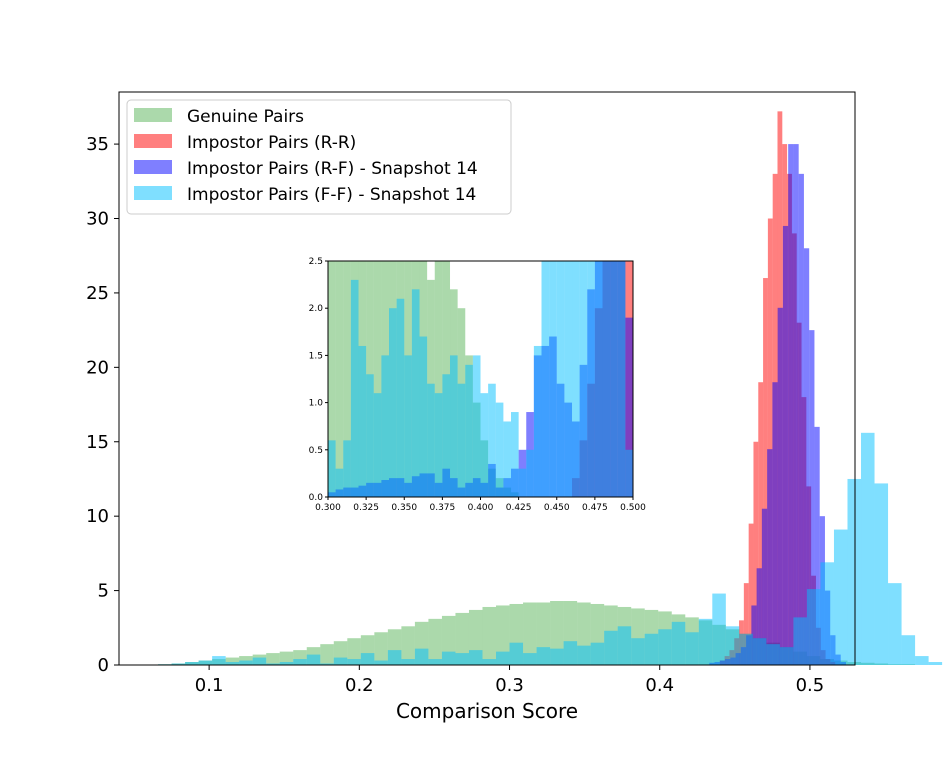 Image resolution: width=952 pixels, height=765 pixels. What do you see at coordinates (97, 293) in the screenshot?
I see `y-tick-label: 25` at bounding box center [97, 293].